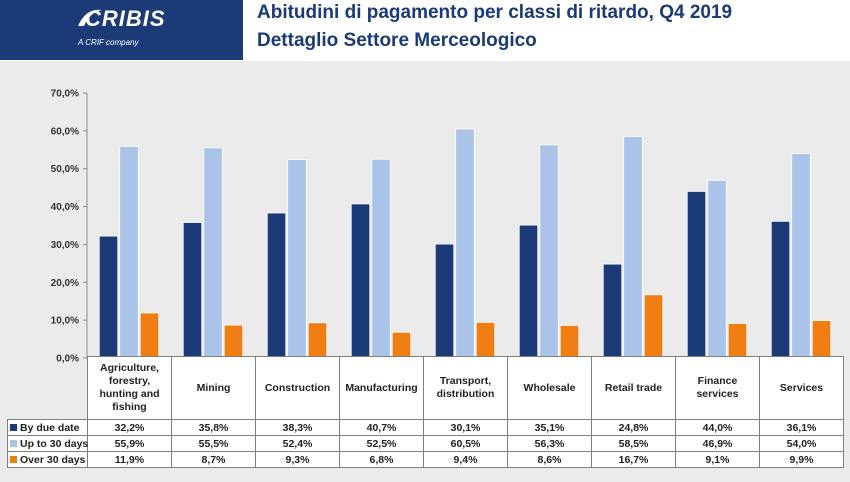  Describe the element at coordinates (633, 443) in the screenshot. I see `data-label: 58,5%` at that location.